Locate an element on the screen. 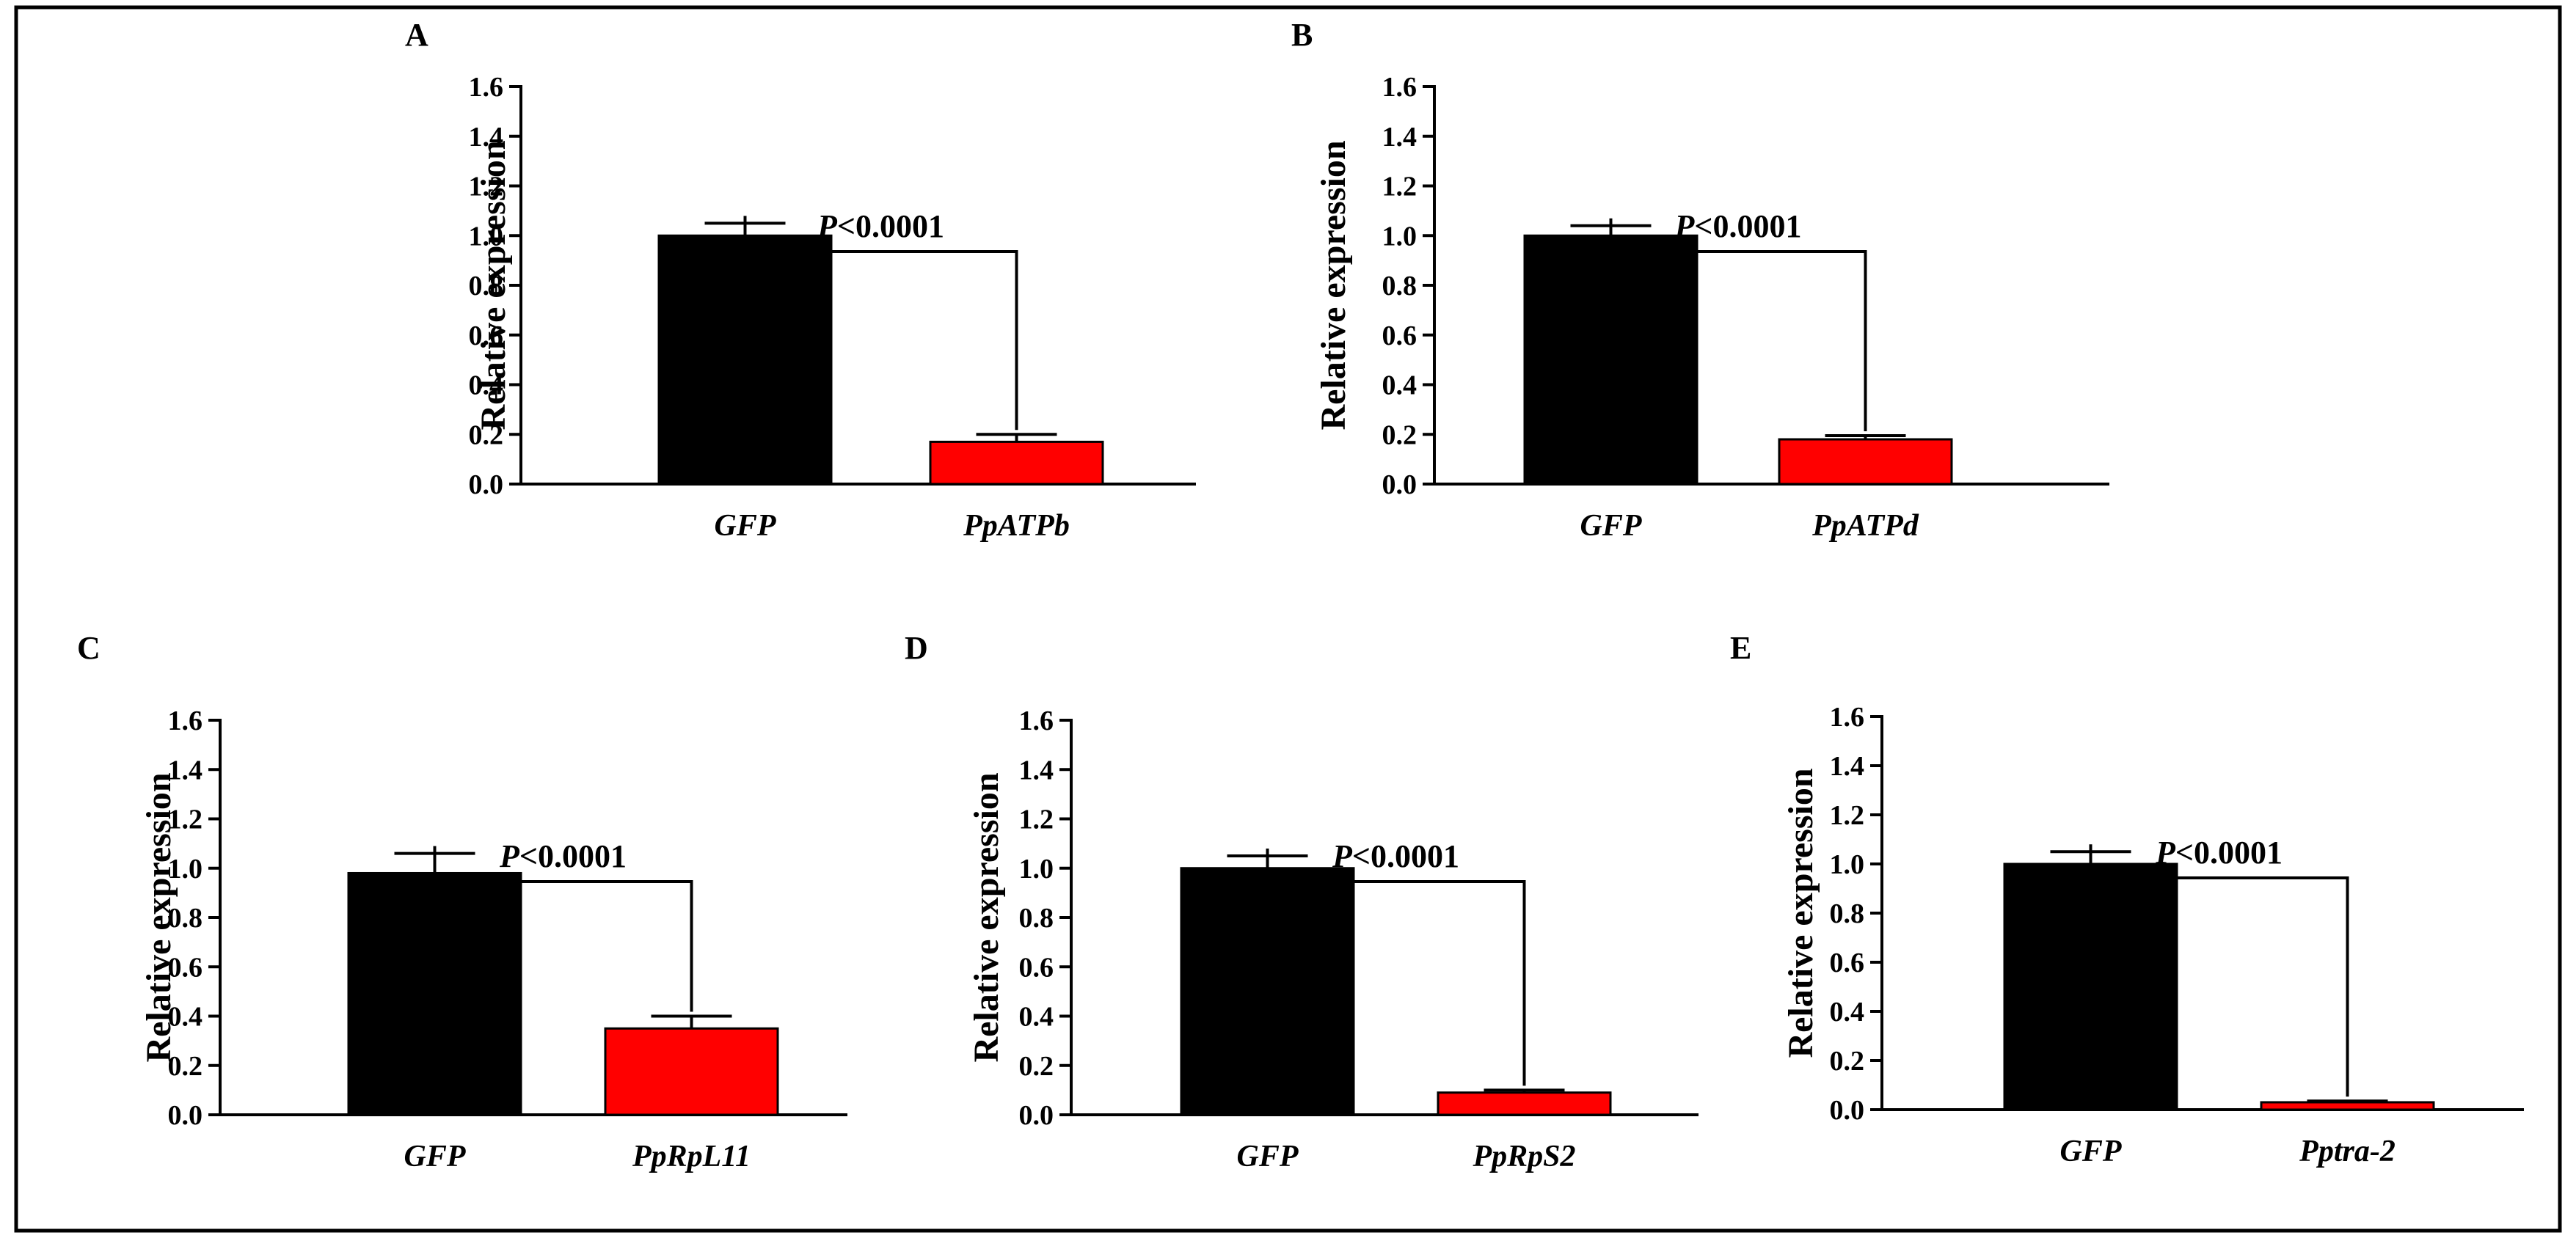 This screenshot has height=1249, width=2576. panel-letter: D is located at coordinates (916, 648).